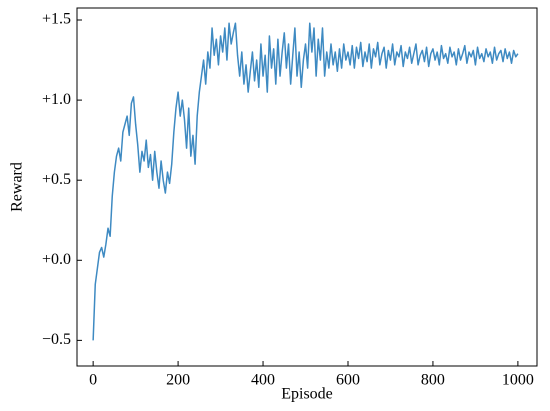  Describe the element at coordinates (518, 380) in the screenshot. I see `x-tick-label: 1000` at that location.